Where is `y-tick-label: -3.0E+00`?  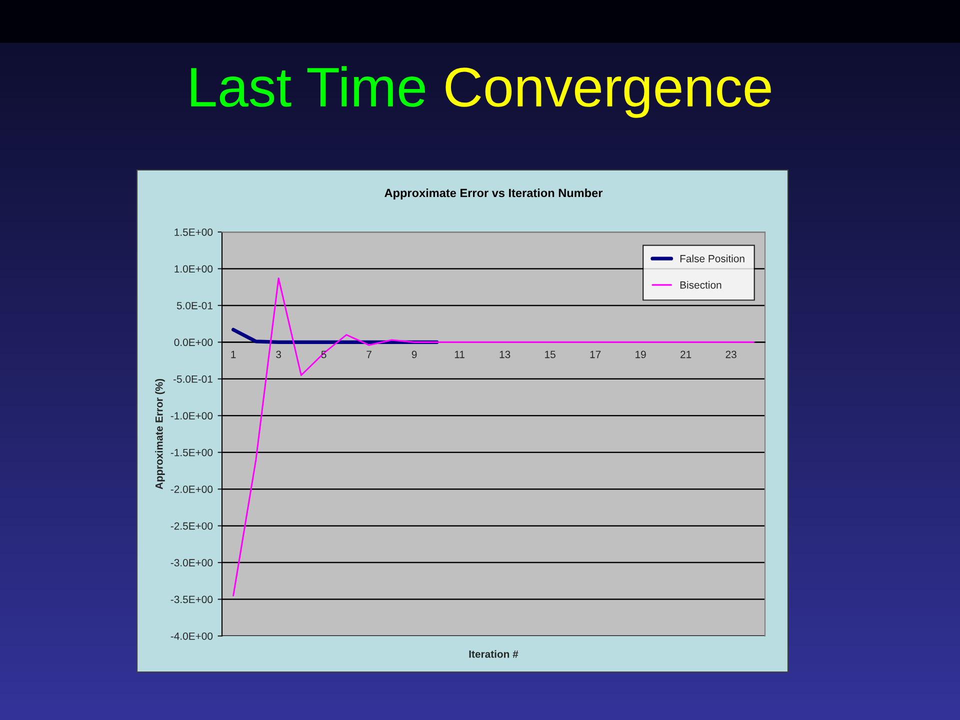
y-tick-label: -3.0E+00 is located at coordinates (191, 562).